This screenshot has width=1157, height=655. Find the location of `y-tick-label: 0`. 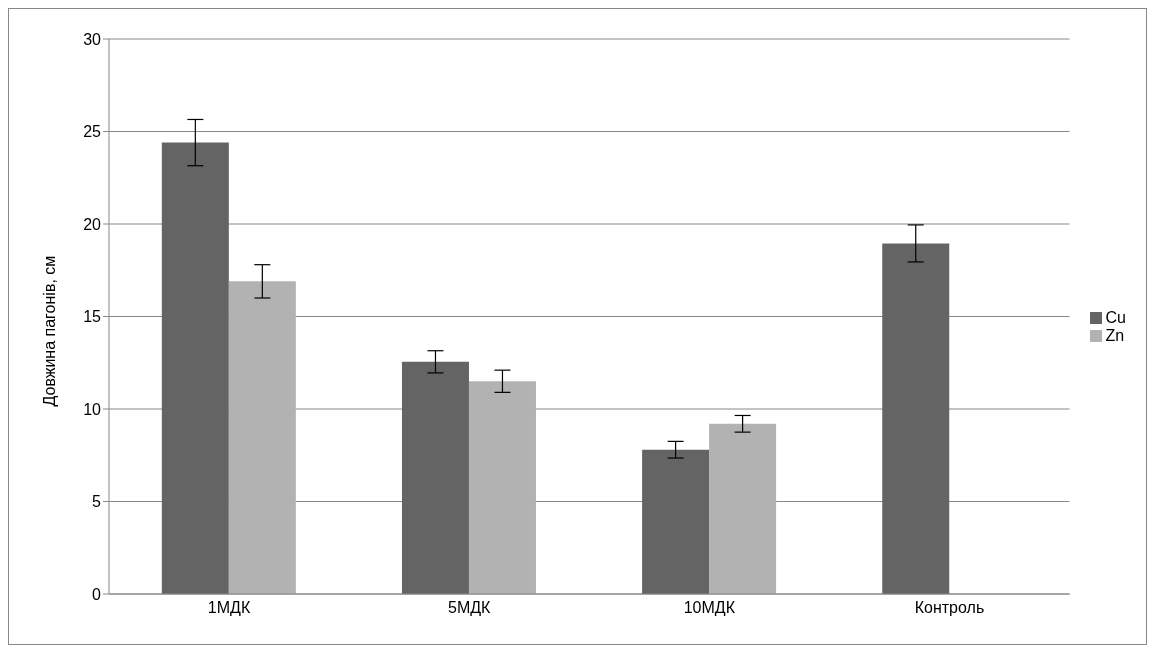

y-tick-label: 0 is located at coordinates (97, 594).